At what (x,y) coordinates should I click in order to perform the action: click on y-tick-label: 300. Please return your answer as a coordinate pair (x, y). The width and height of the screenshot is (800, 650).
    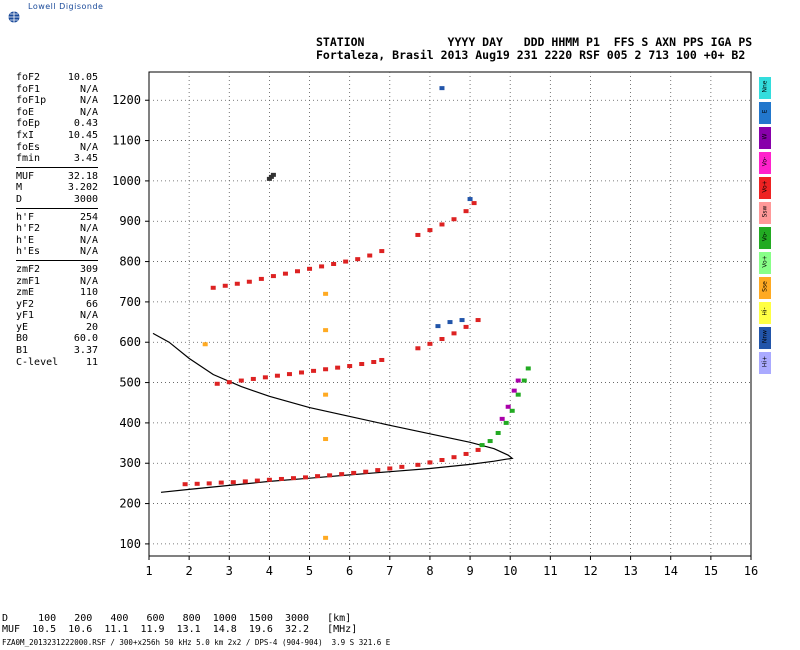
    Looking at the image, I should click on (130, 463).